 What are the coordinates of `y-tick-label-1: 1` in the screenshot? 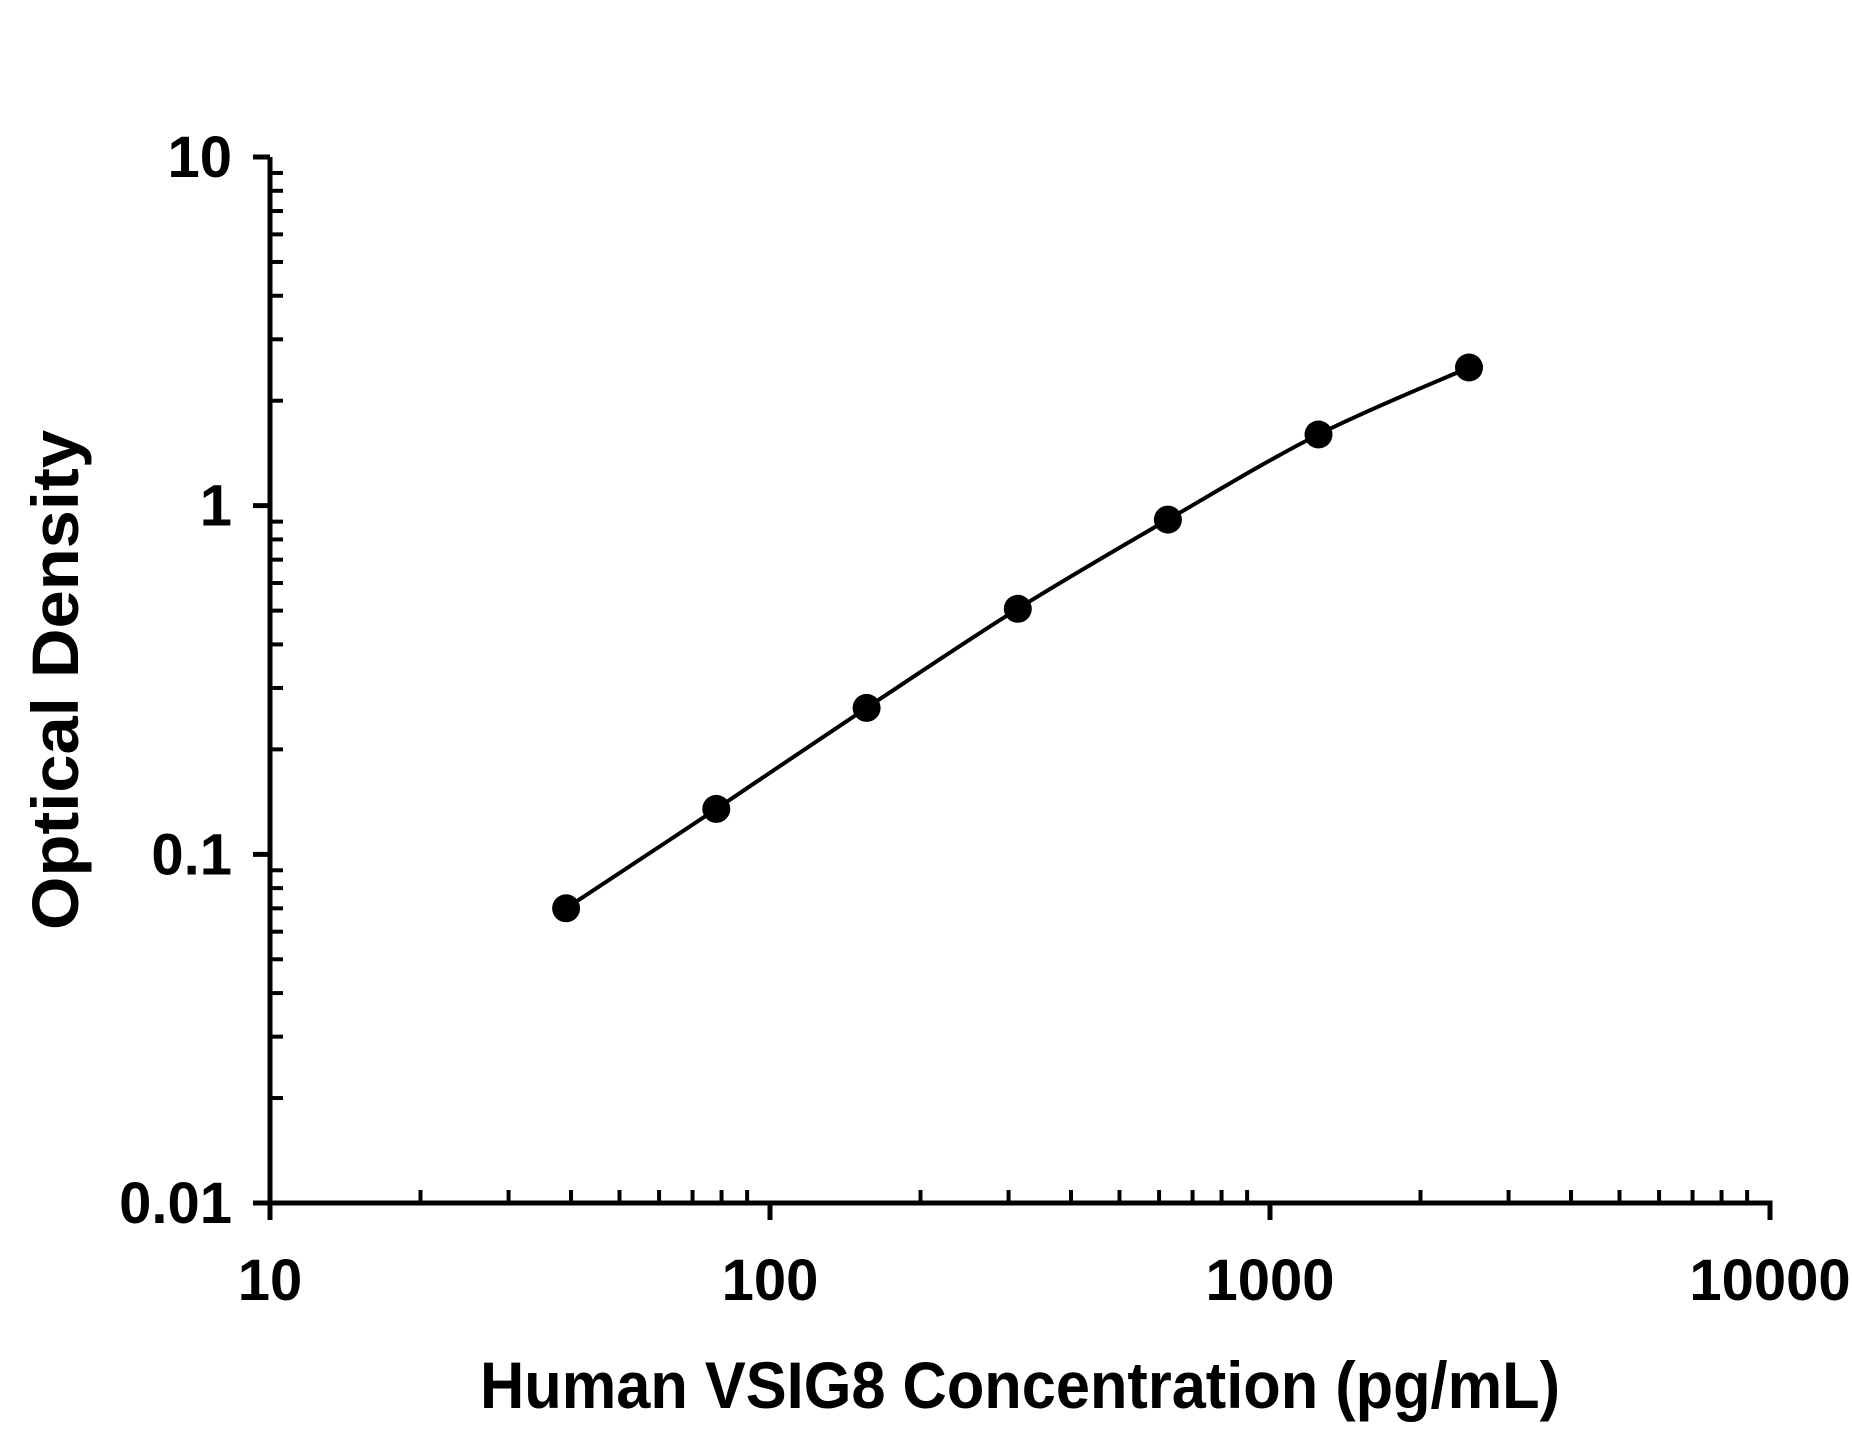 It's located at (216, 506).